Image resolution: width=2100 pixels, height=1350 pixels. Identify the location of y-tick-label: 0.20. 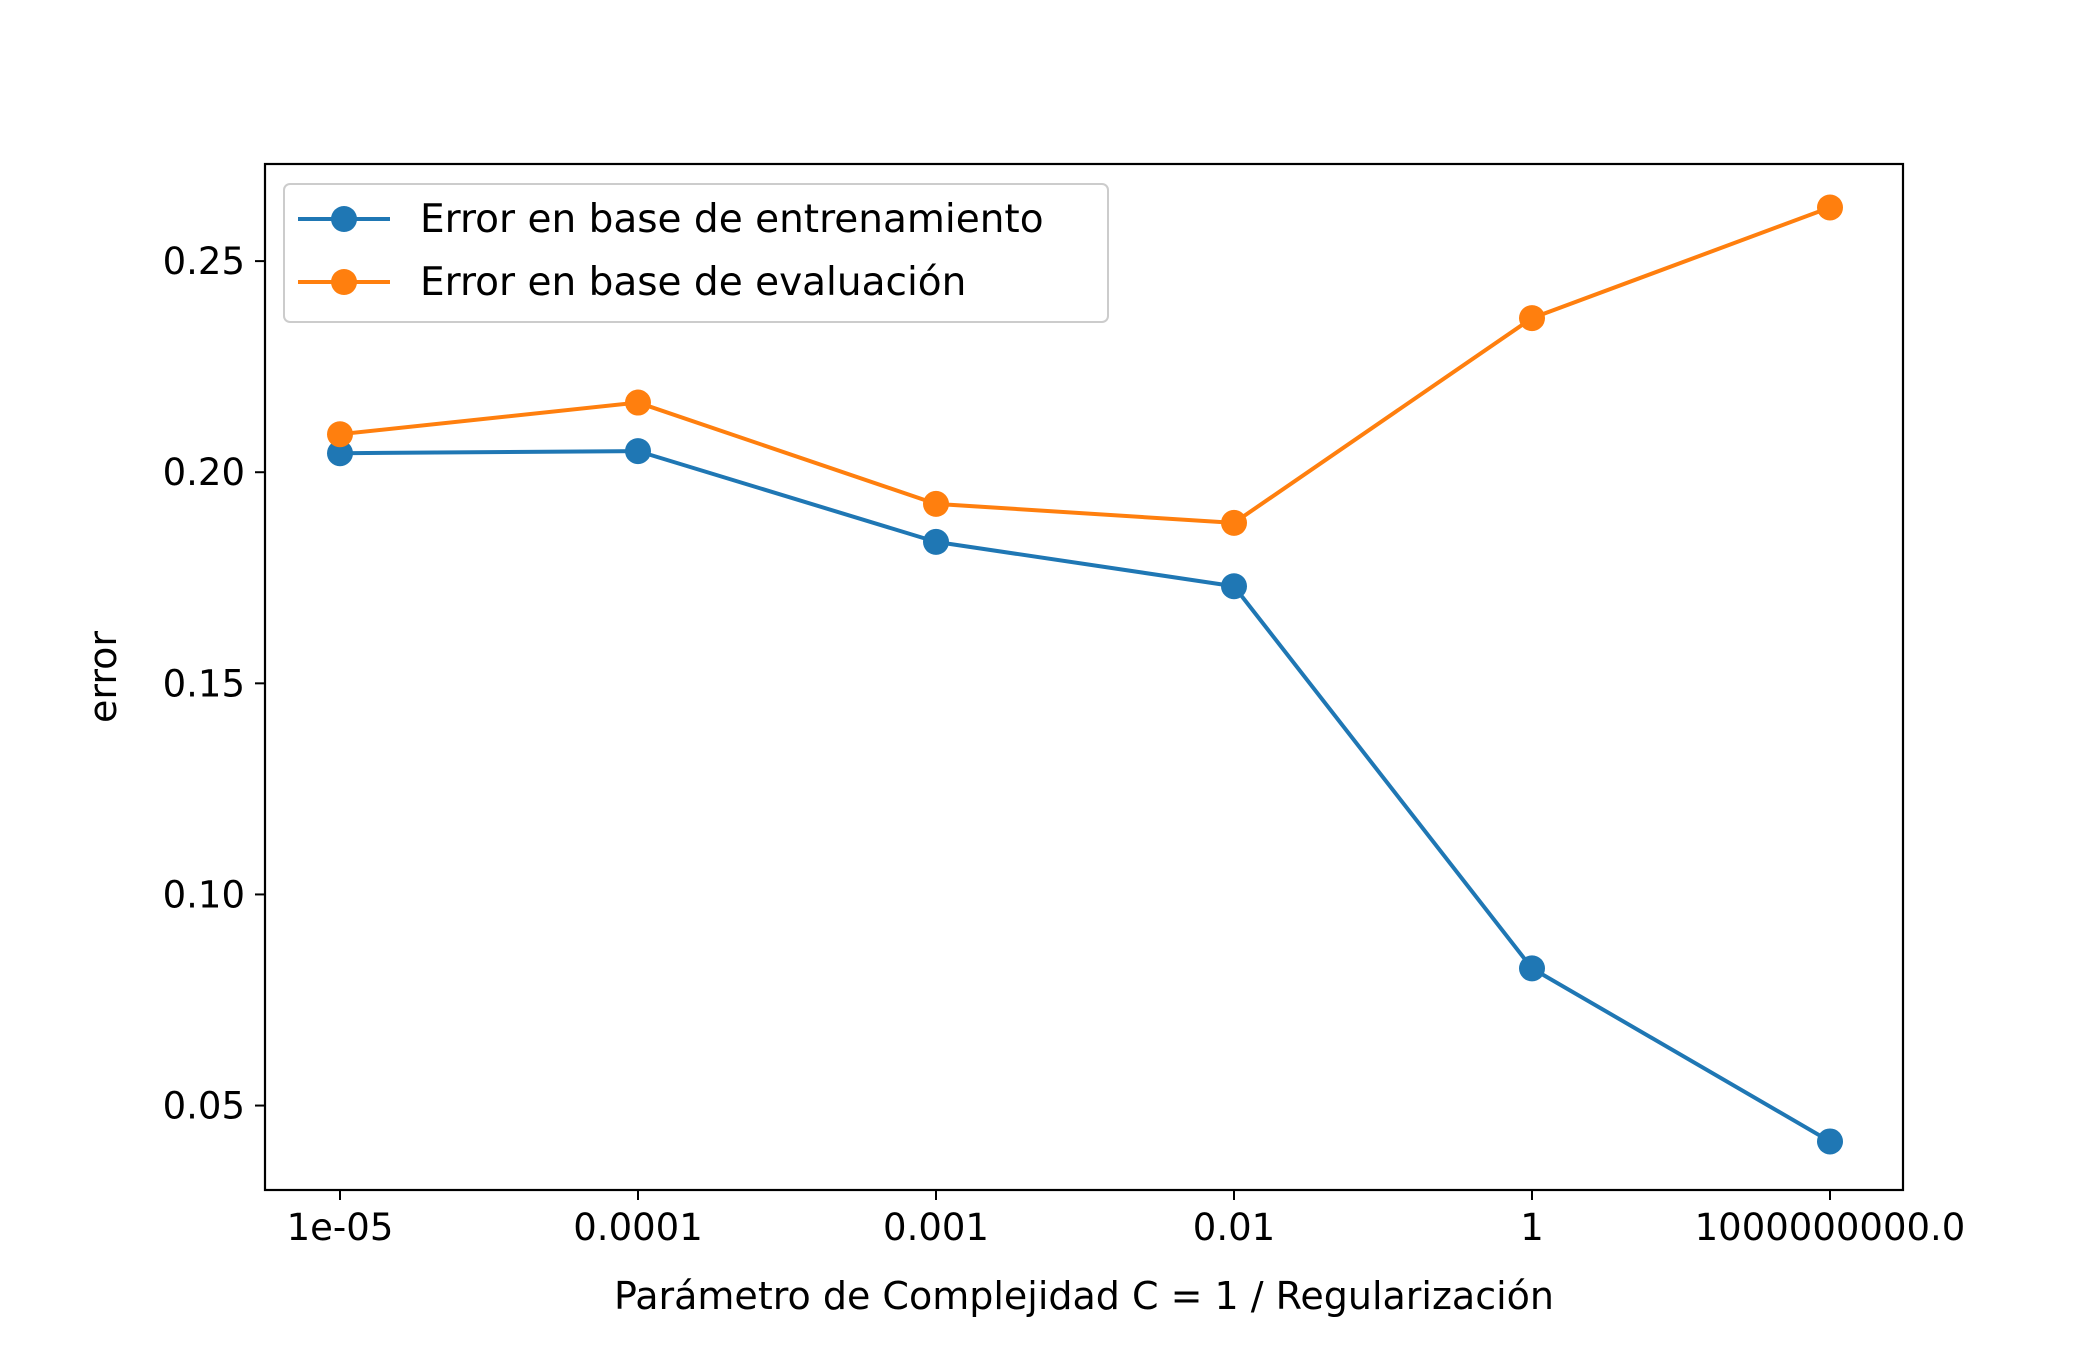
(204, 472).